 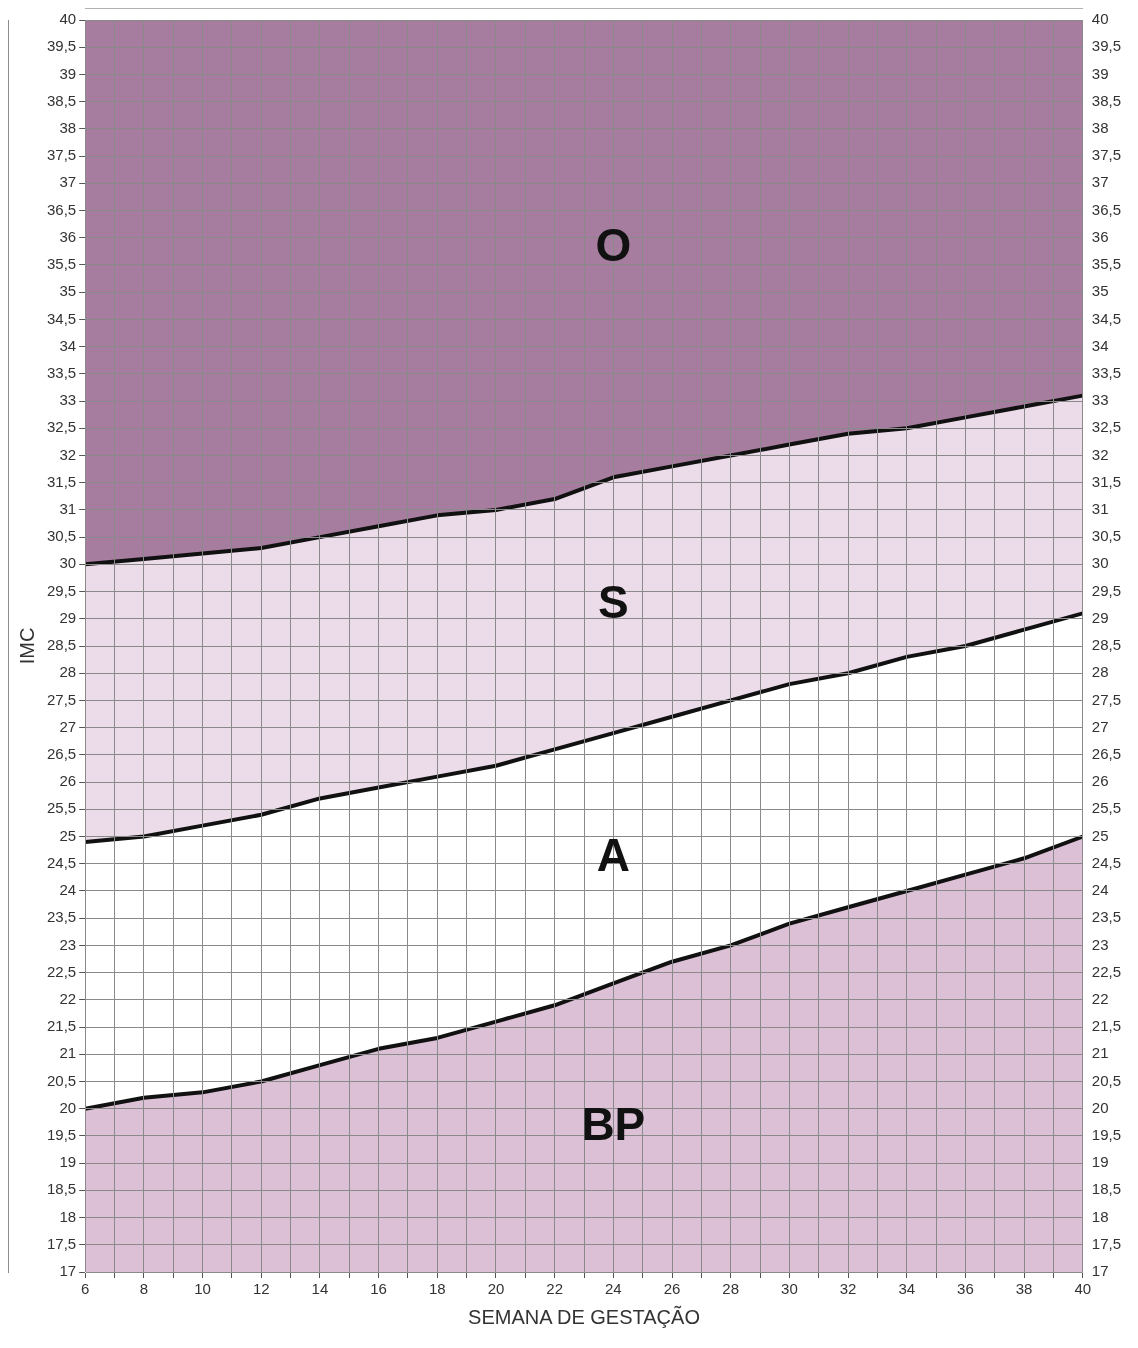 I want to click on y2-tick-label: 25,5, so click(x=1106, y=808).